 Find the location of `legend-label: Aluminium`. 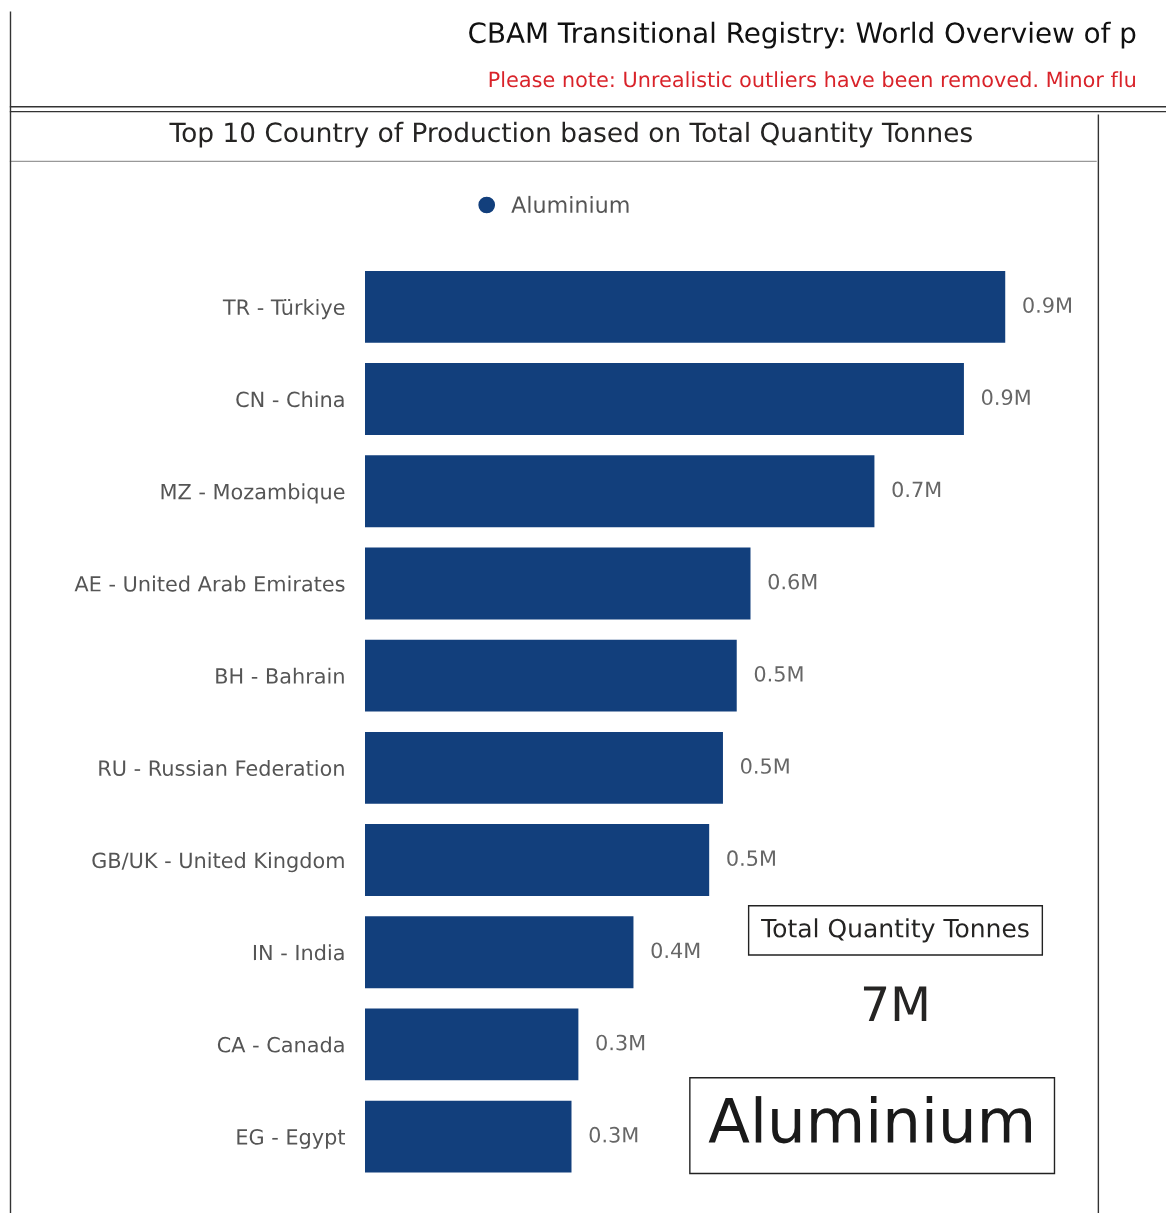

legend-label: Aluminium is located at coordinates (570, 204).